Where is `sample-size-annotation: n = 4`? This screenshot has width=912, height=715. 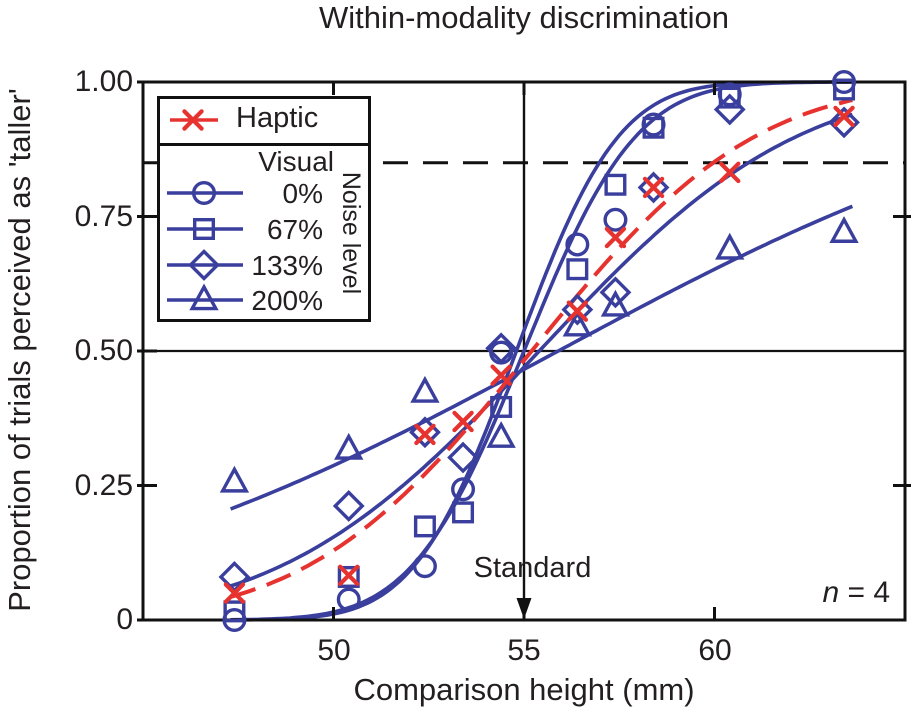
sample-size-annotation: n = 4 is located at coordinates (824, 593).